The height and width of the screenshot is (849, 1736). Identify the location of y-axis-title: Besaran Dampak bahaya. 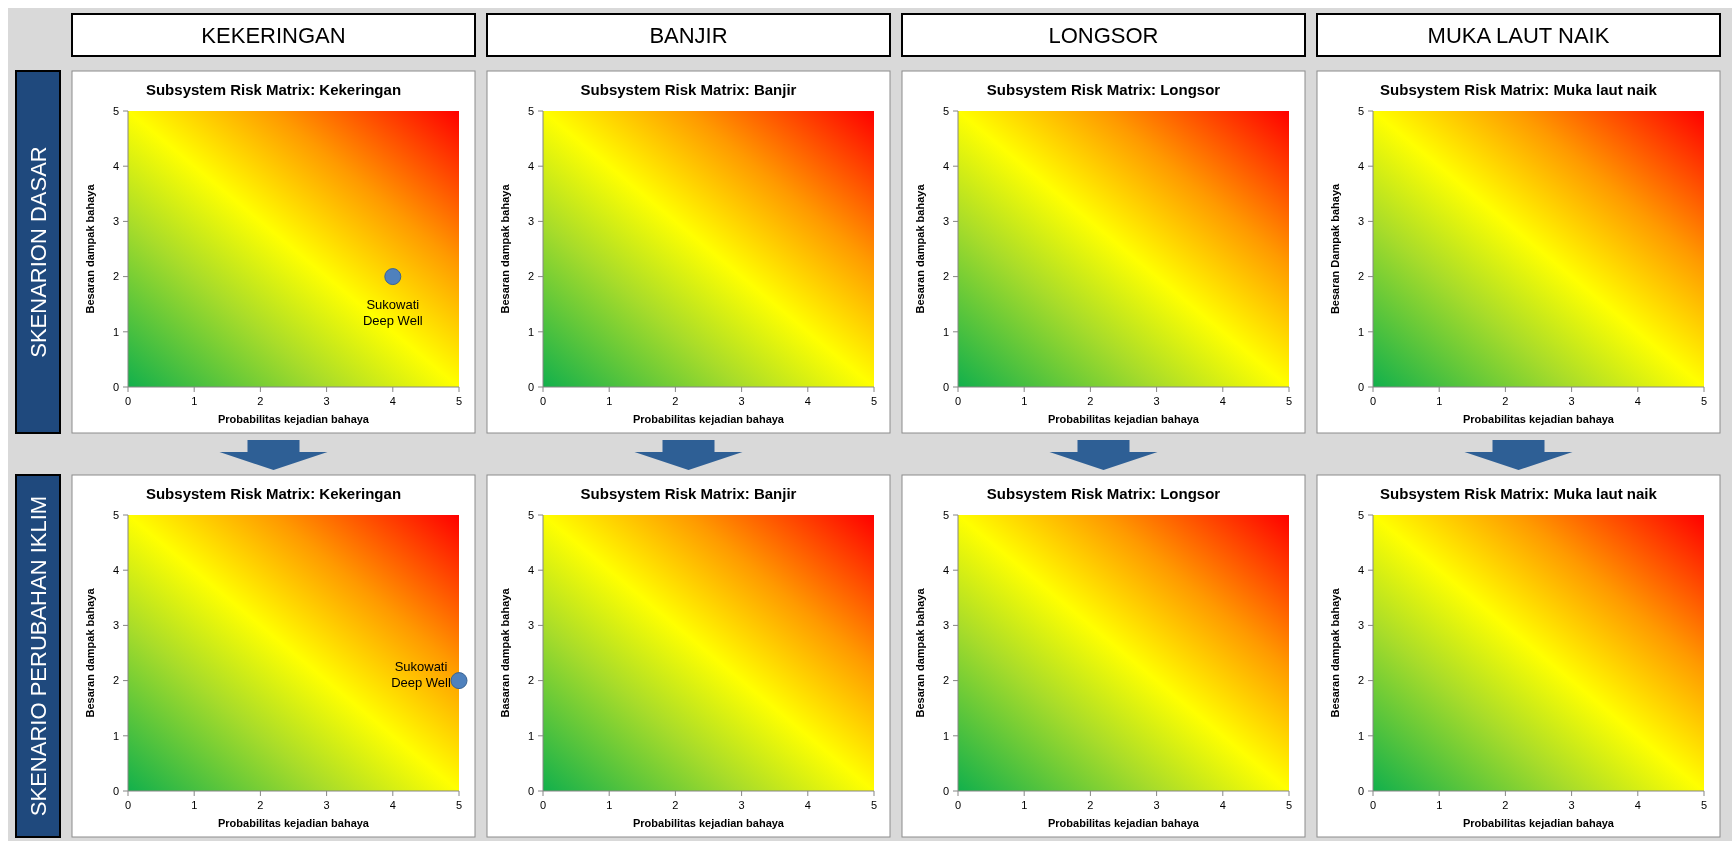
(1335, 249).